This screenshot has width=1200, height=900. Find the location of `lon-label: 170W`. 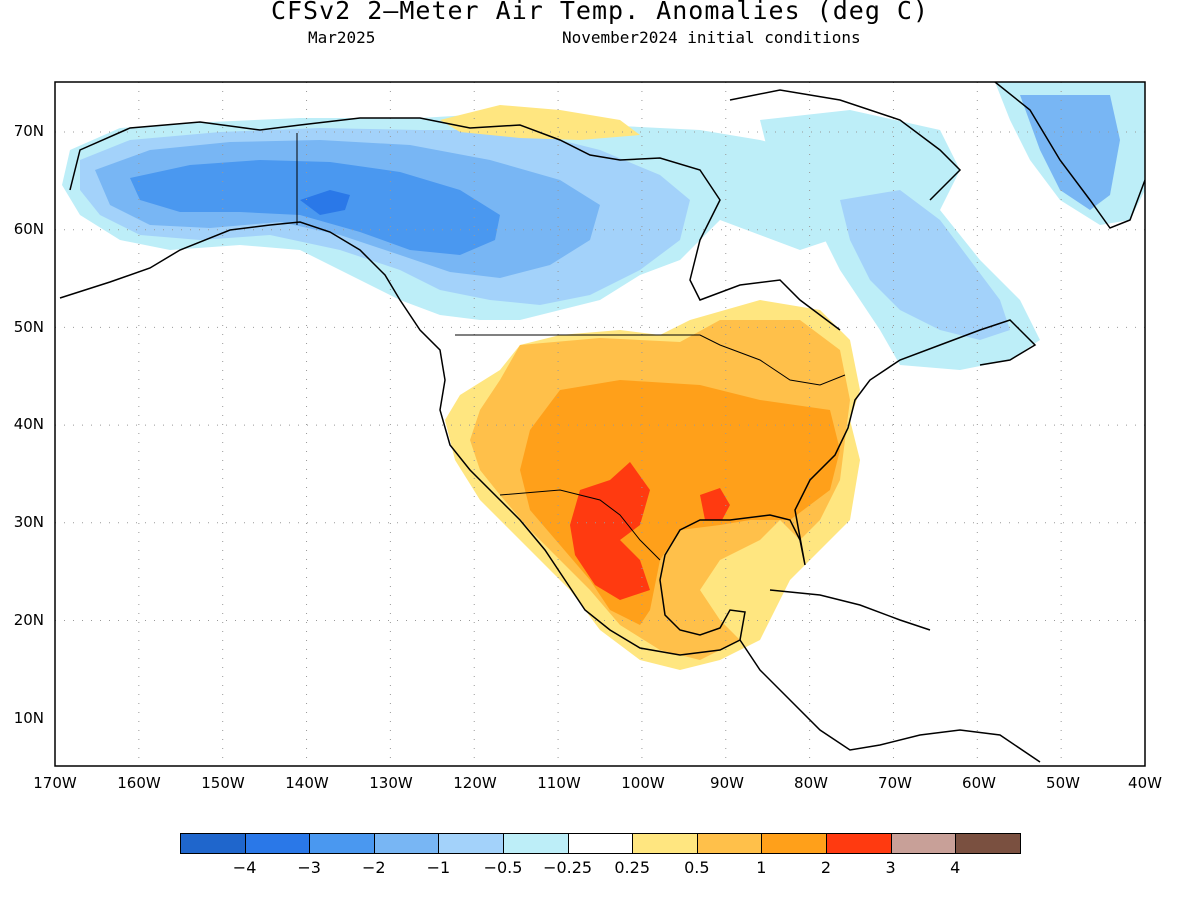

lon-label: 170W is located at coordinates (55, 783).